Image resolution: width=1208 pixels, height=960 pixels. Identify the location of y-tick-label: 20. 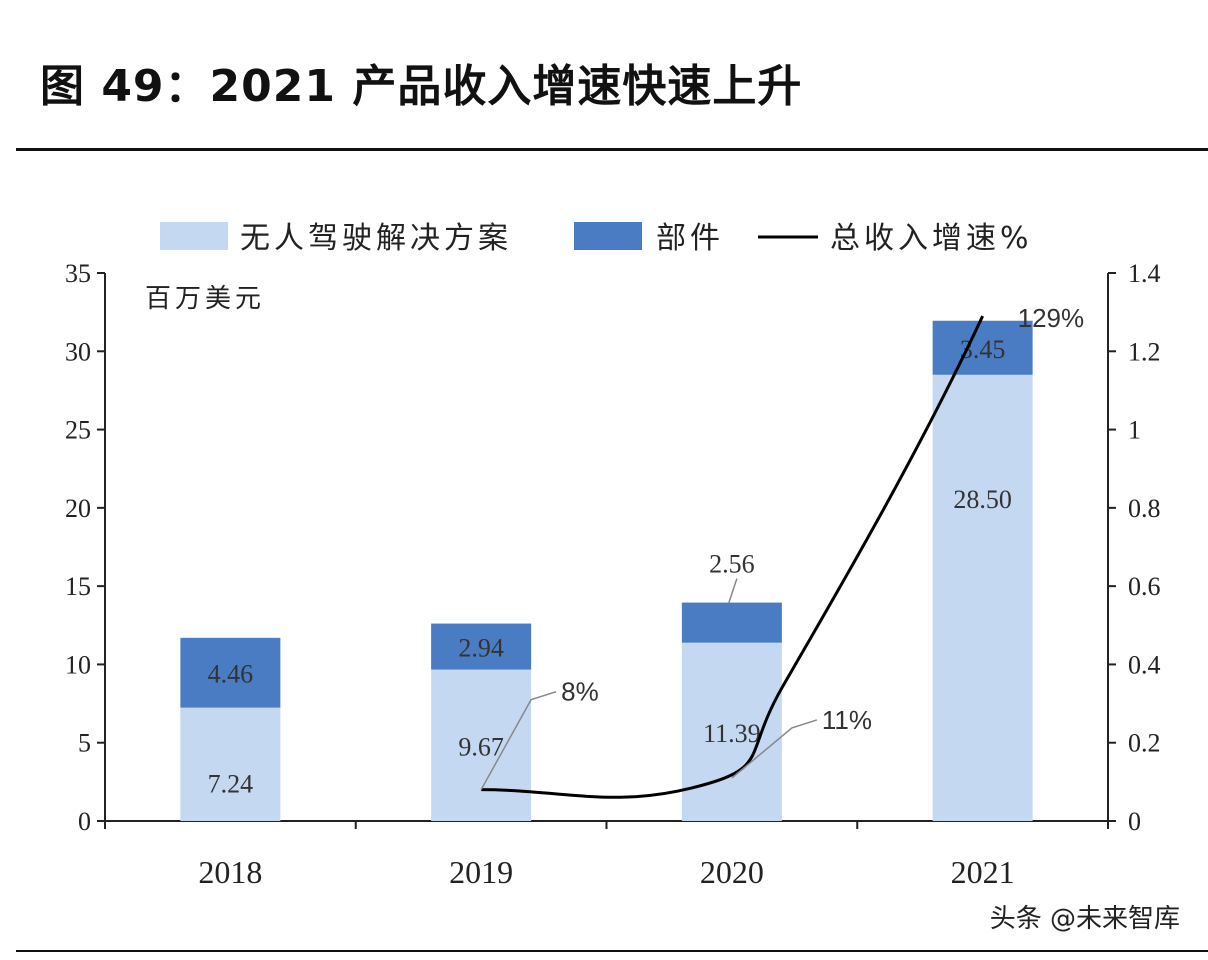
(78, 508).